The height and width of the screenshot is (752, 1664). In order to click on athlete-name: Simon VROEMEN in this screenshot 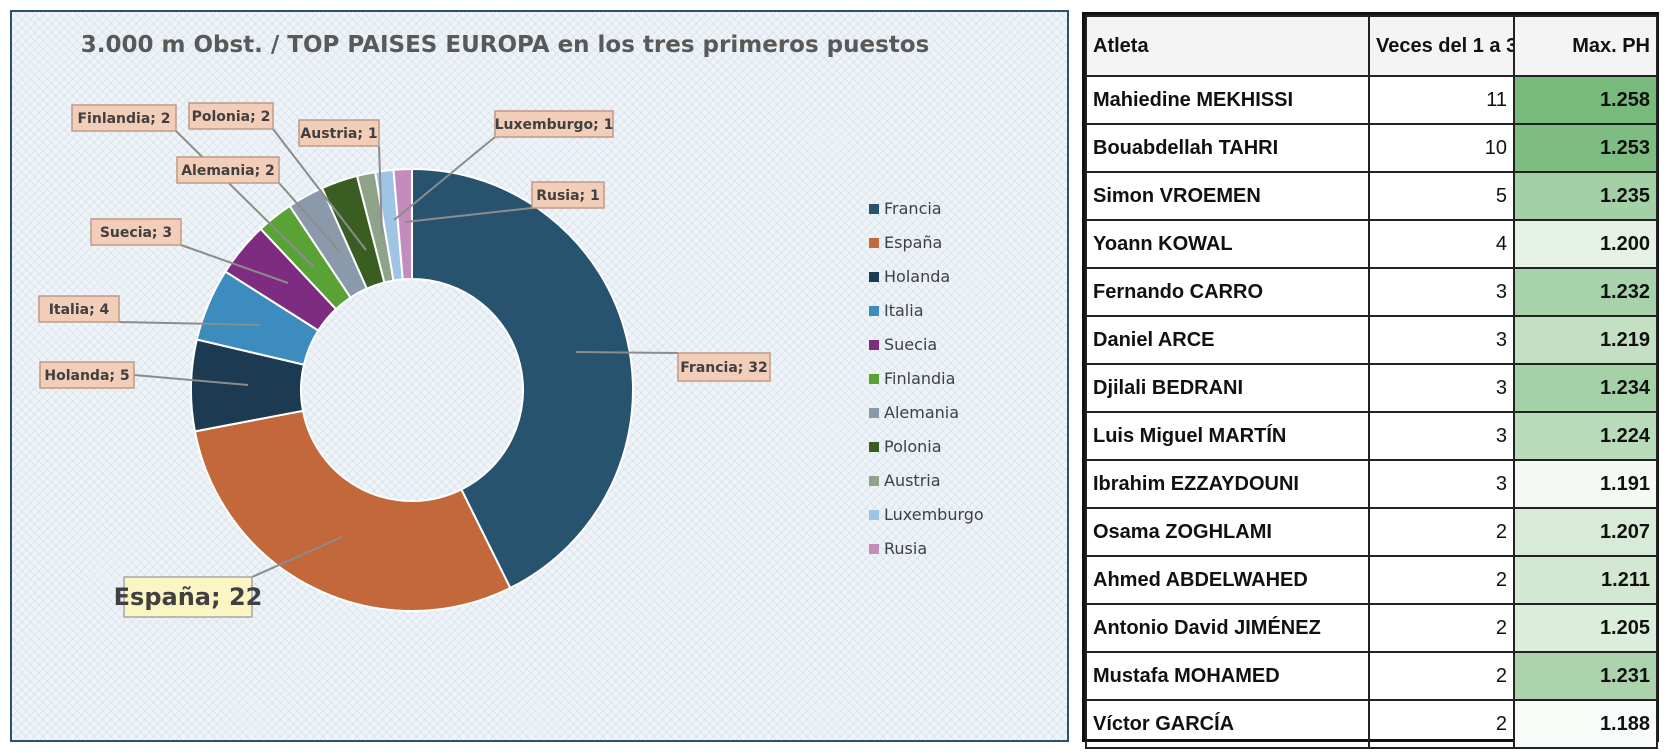, I will do `click(1227, 196)`.